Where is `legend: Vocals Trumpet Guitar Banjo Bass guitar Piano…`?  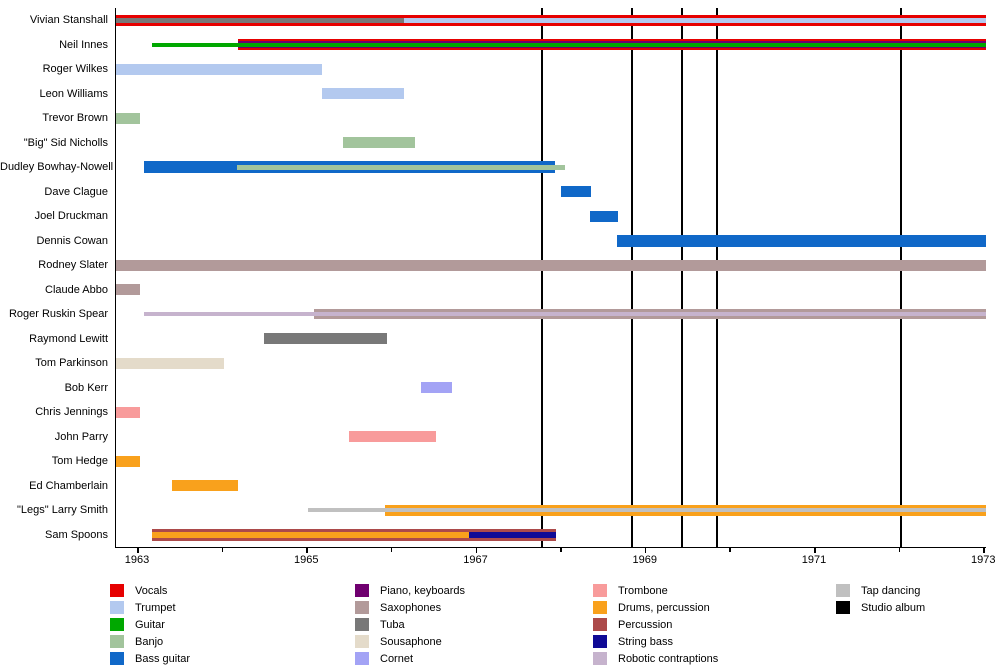 legend: Vocals Trumpet Guitar Banjo Bass guitar Piano… is located at coordinates (500, 626).